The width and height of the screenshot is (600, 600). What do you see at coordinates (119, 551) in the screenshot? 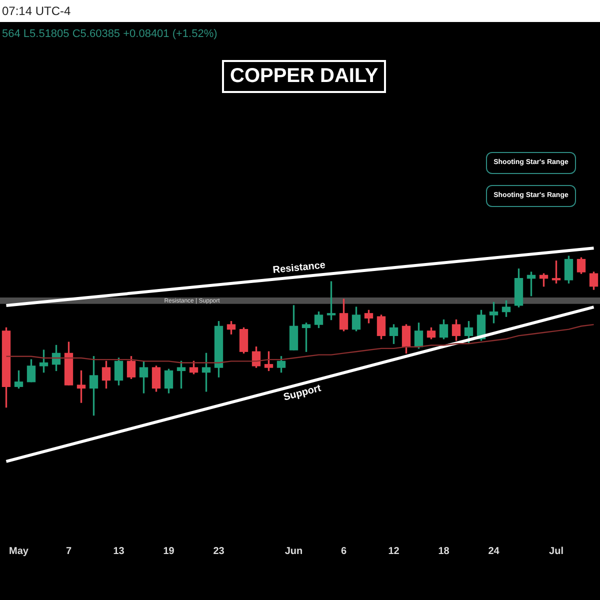
I see `x-tick-label: 13` at bounding box center [119, 551].